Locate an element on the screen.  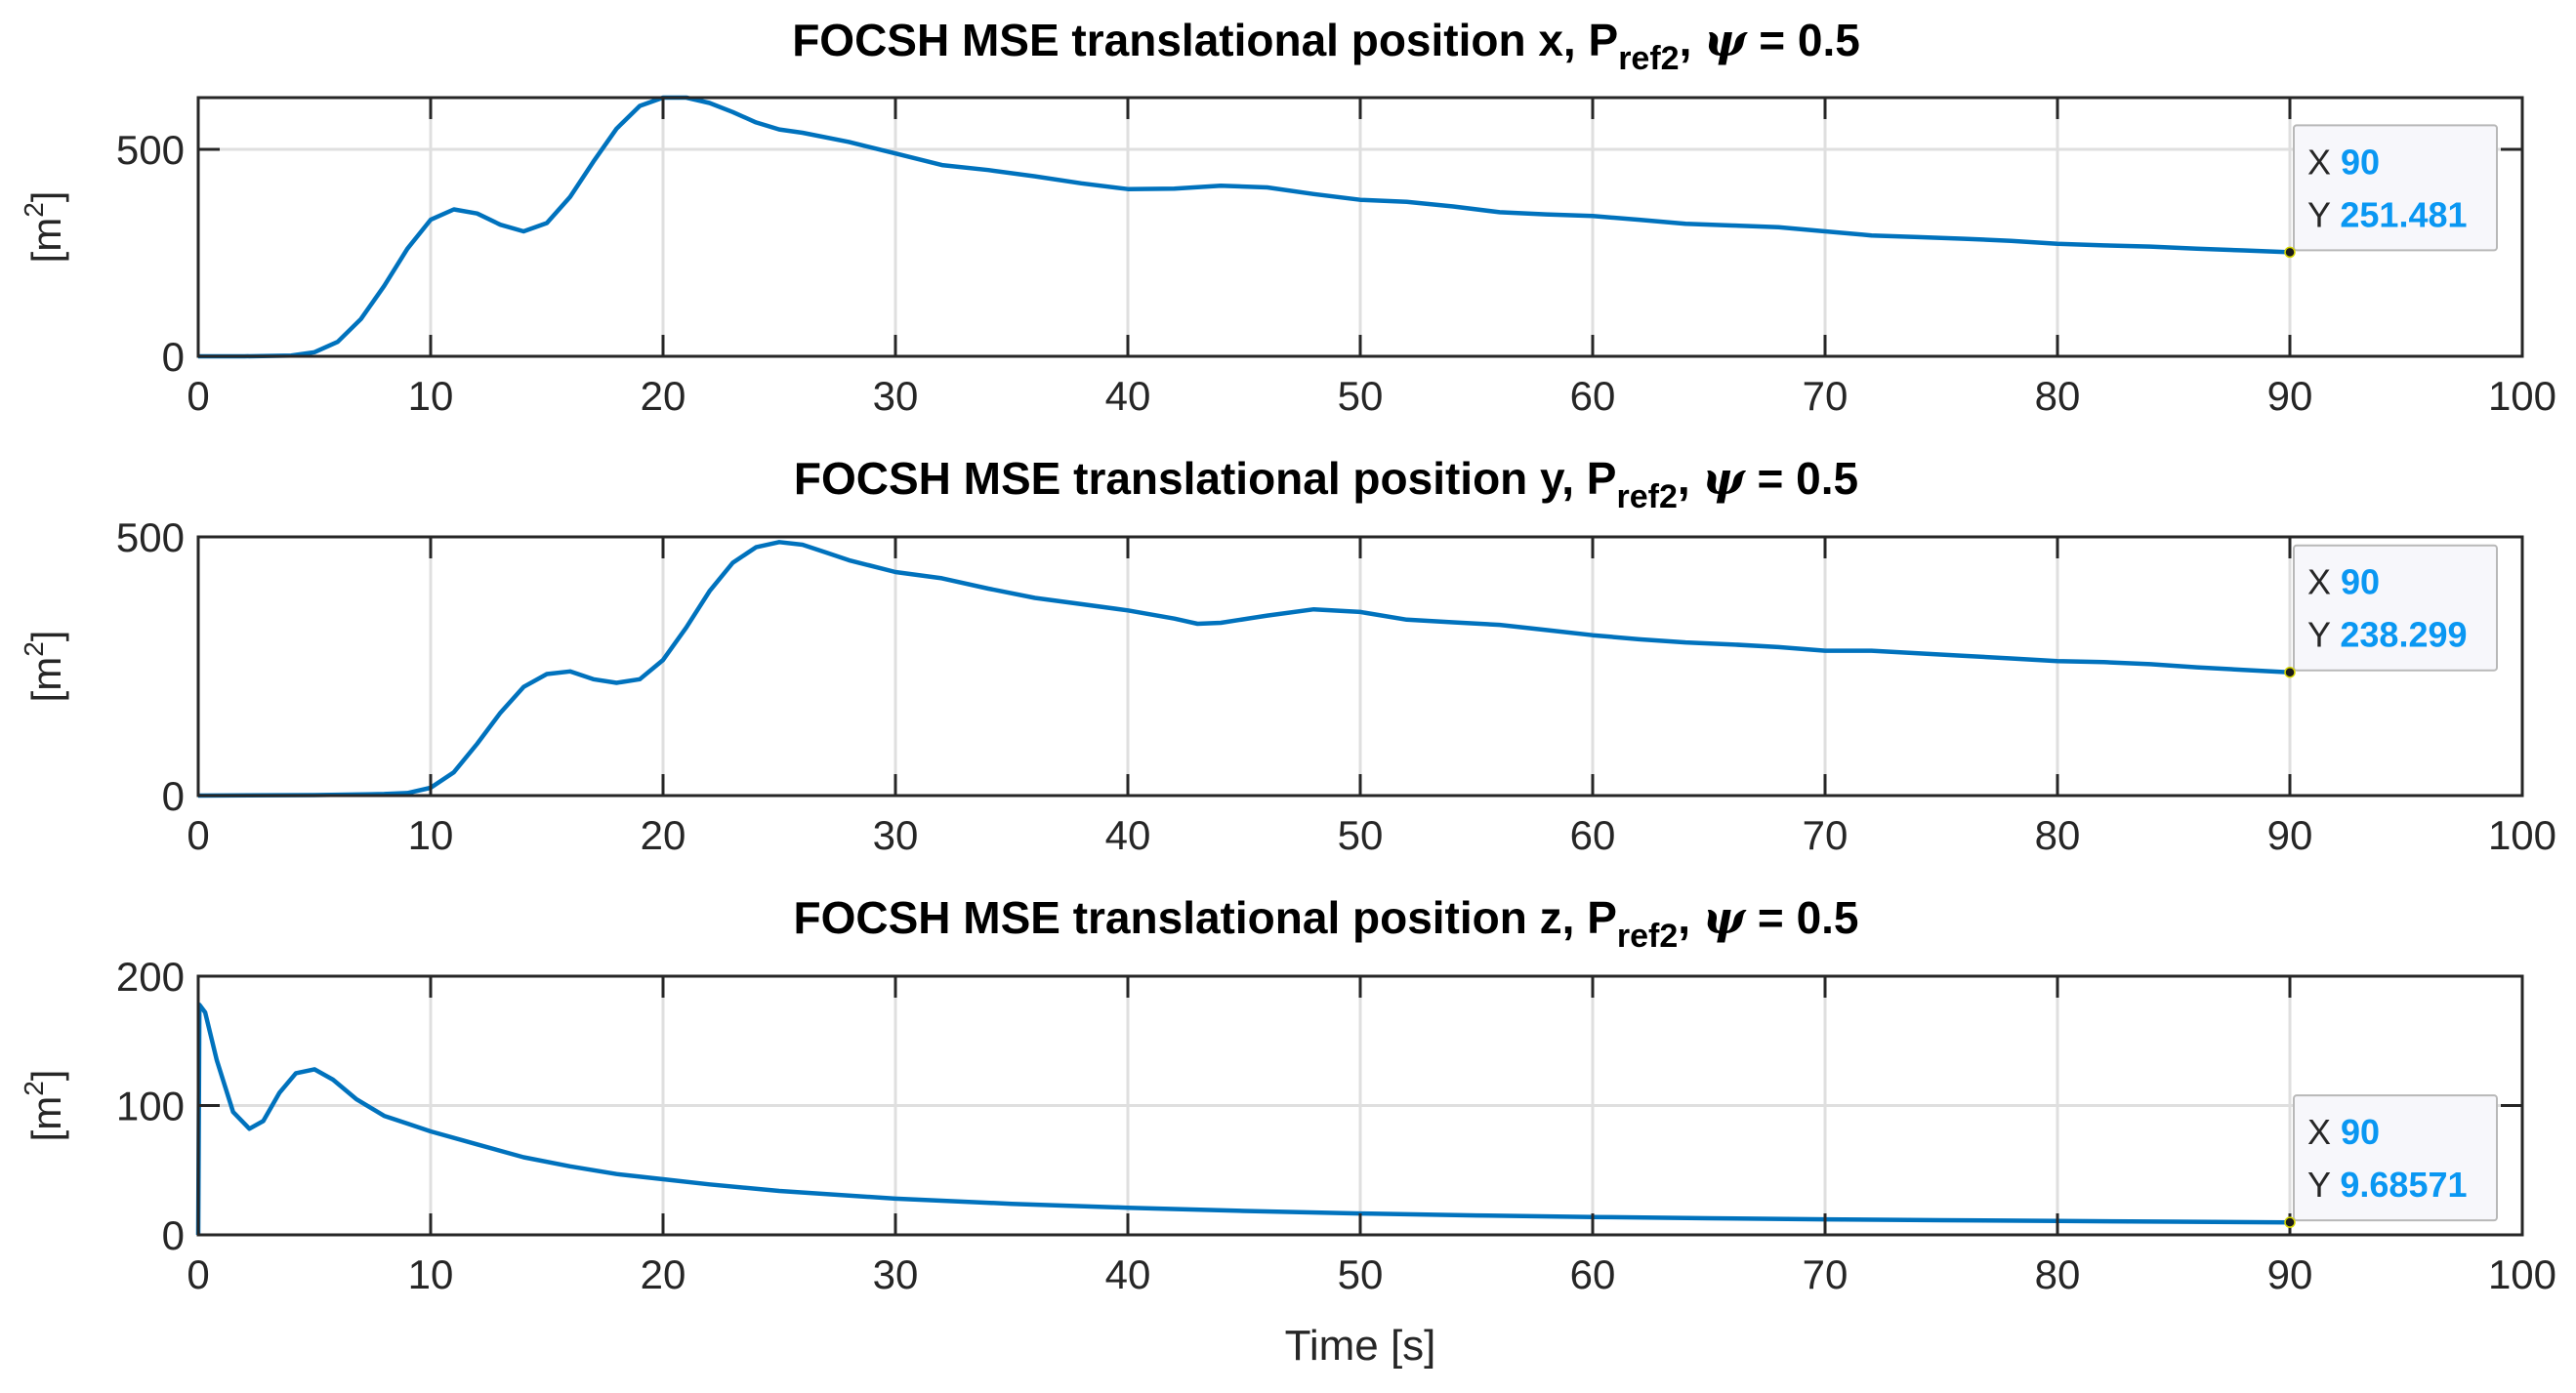
y-tick-label: 200 is located at coordinates (150, 977).